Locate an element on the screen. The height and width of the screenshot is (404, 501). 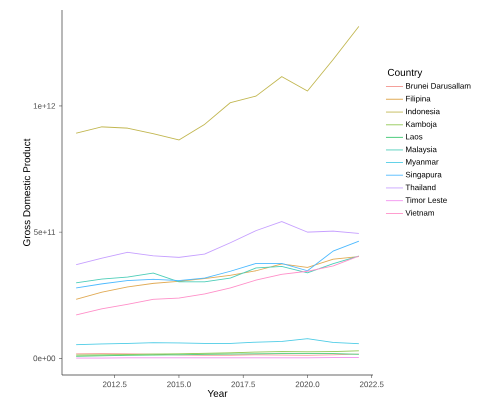
y-axis-title: Gross Domestic Product is located at coordinates (26, 192).